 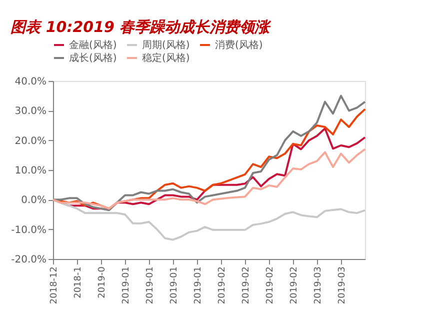 What do you see at coordinates (166, 58) in the screenshot?
I see `legend-label: 稳定(风格)` at bounding box center [166, 58].